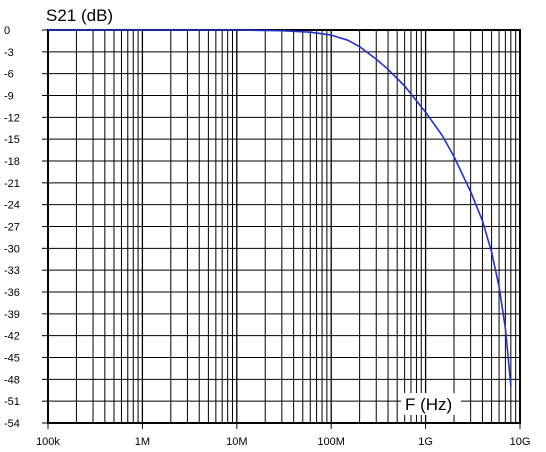 The image size is (546, 452). What do you see at coordinates (12, 206) in the screenshot?
I see `y-tick-label: -24` at bounding box center [12, 206].